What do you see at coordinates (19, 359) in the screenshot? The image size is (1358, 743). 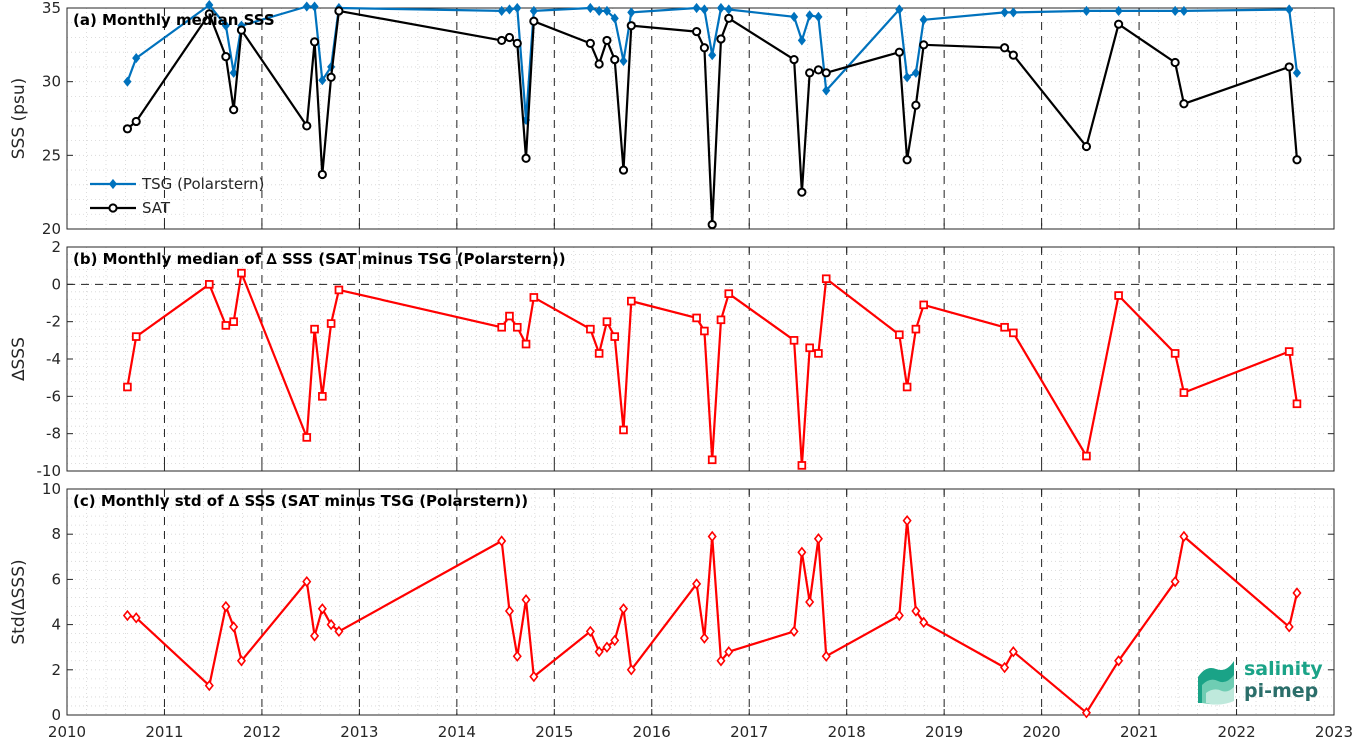 I see `y-axis-label: ∆SSS` at bounding box center [19, 359].